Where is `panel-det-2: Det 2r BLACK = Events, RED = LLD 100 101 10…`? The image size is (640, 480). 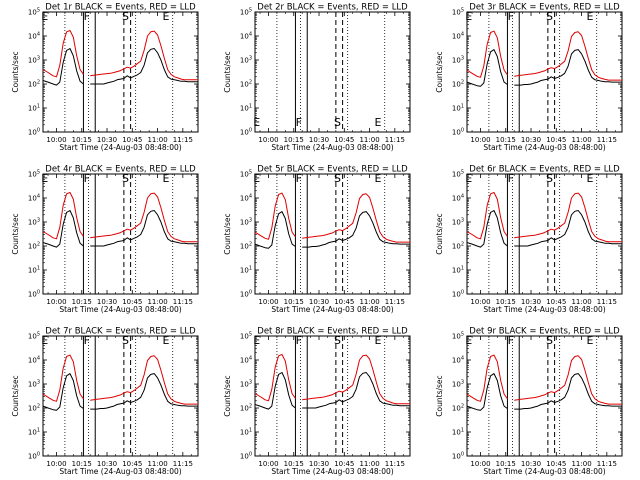
panel-det-2: Det 2r BLACK = Events, RED = LLD 100 101 10… is located at coordinates (317, 77).